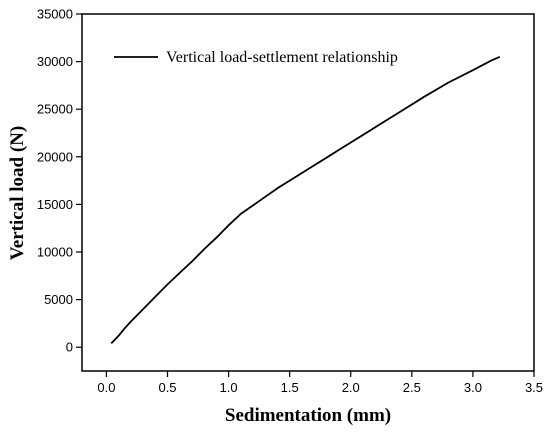  I want to click on x-tick-label: 3.0, so click(473, 387).